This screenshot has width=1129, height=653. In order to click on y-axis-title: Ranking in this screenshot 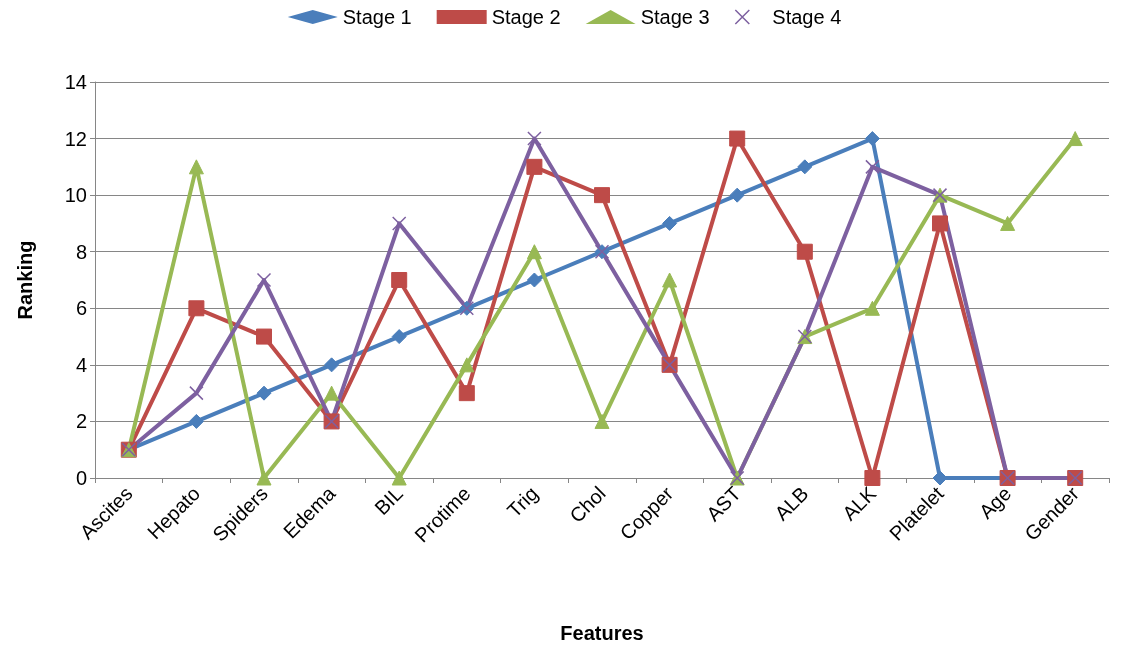, I will do `click(25, 280)`.